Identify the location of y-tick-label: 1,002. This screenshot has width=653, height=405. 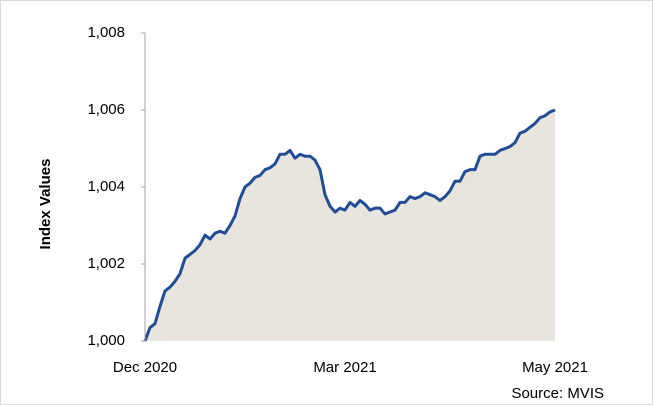
(106, 263).